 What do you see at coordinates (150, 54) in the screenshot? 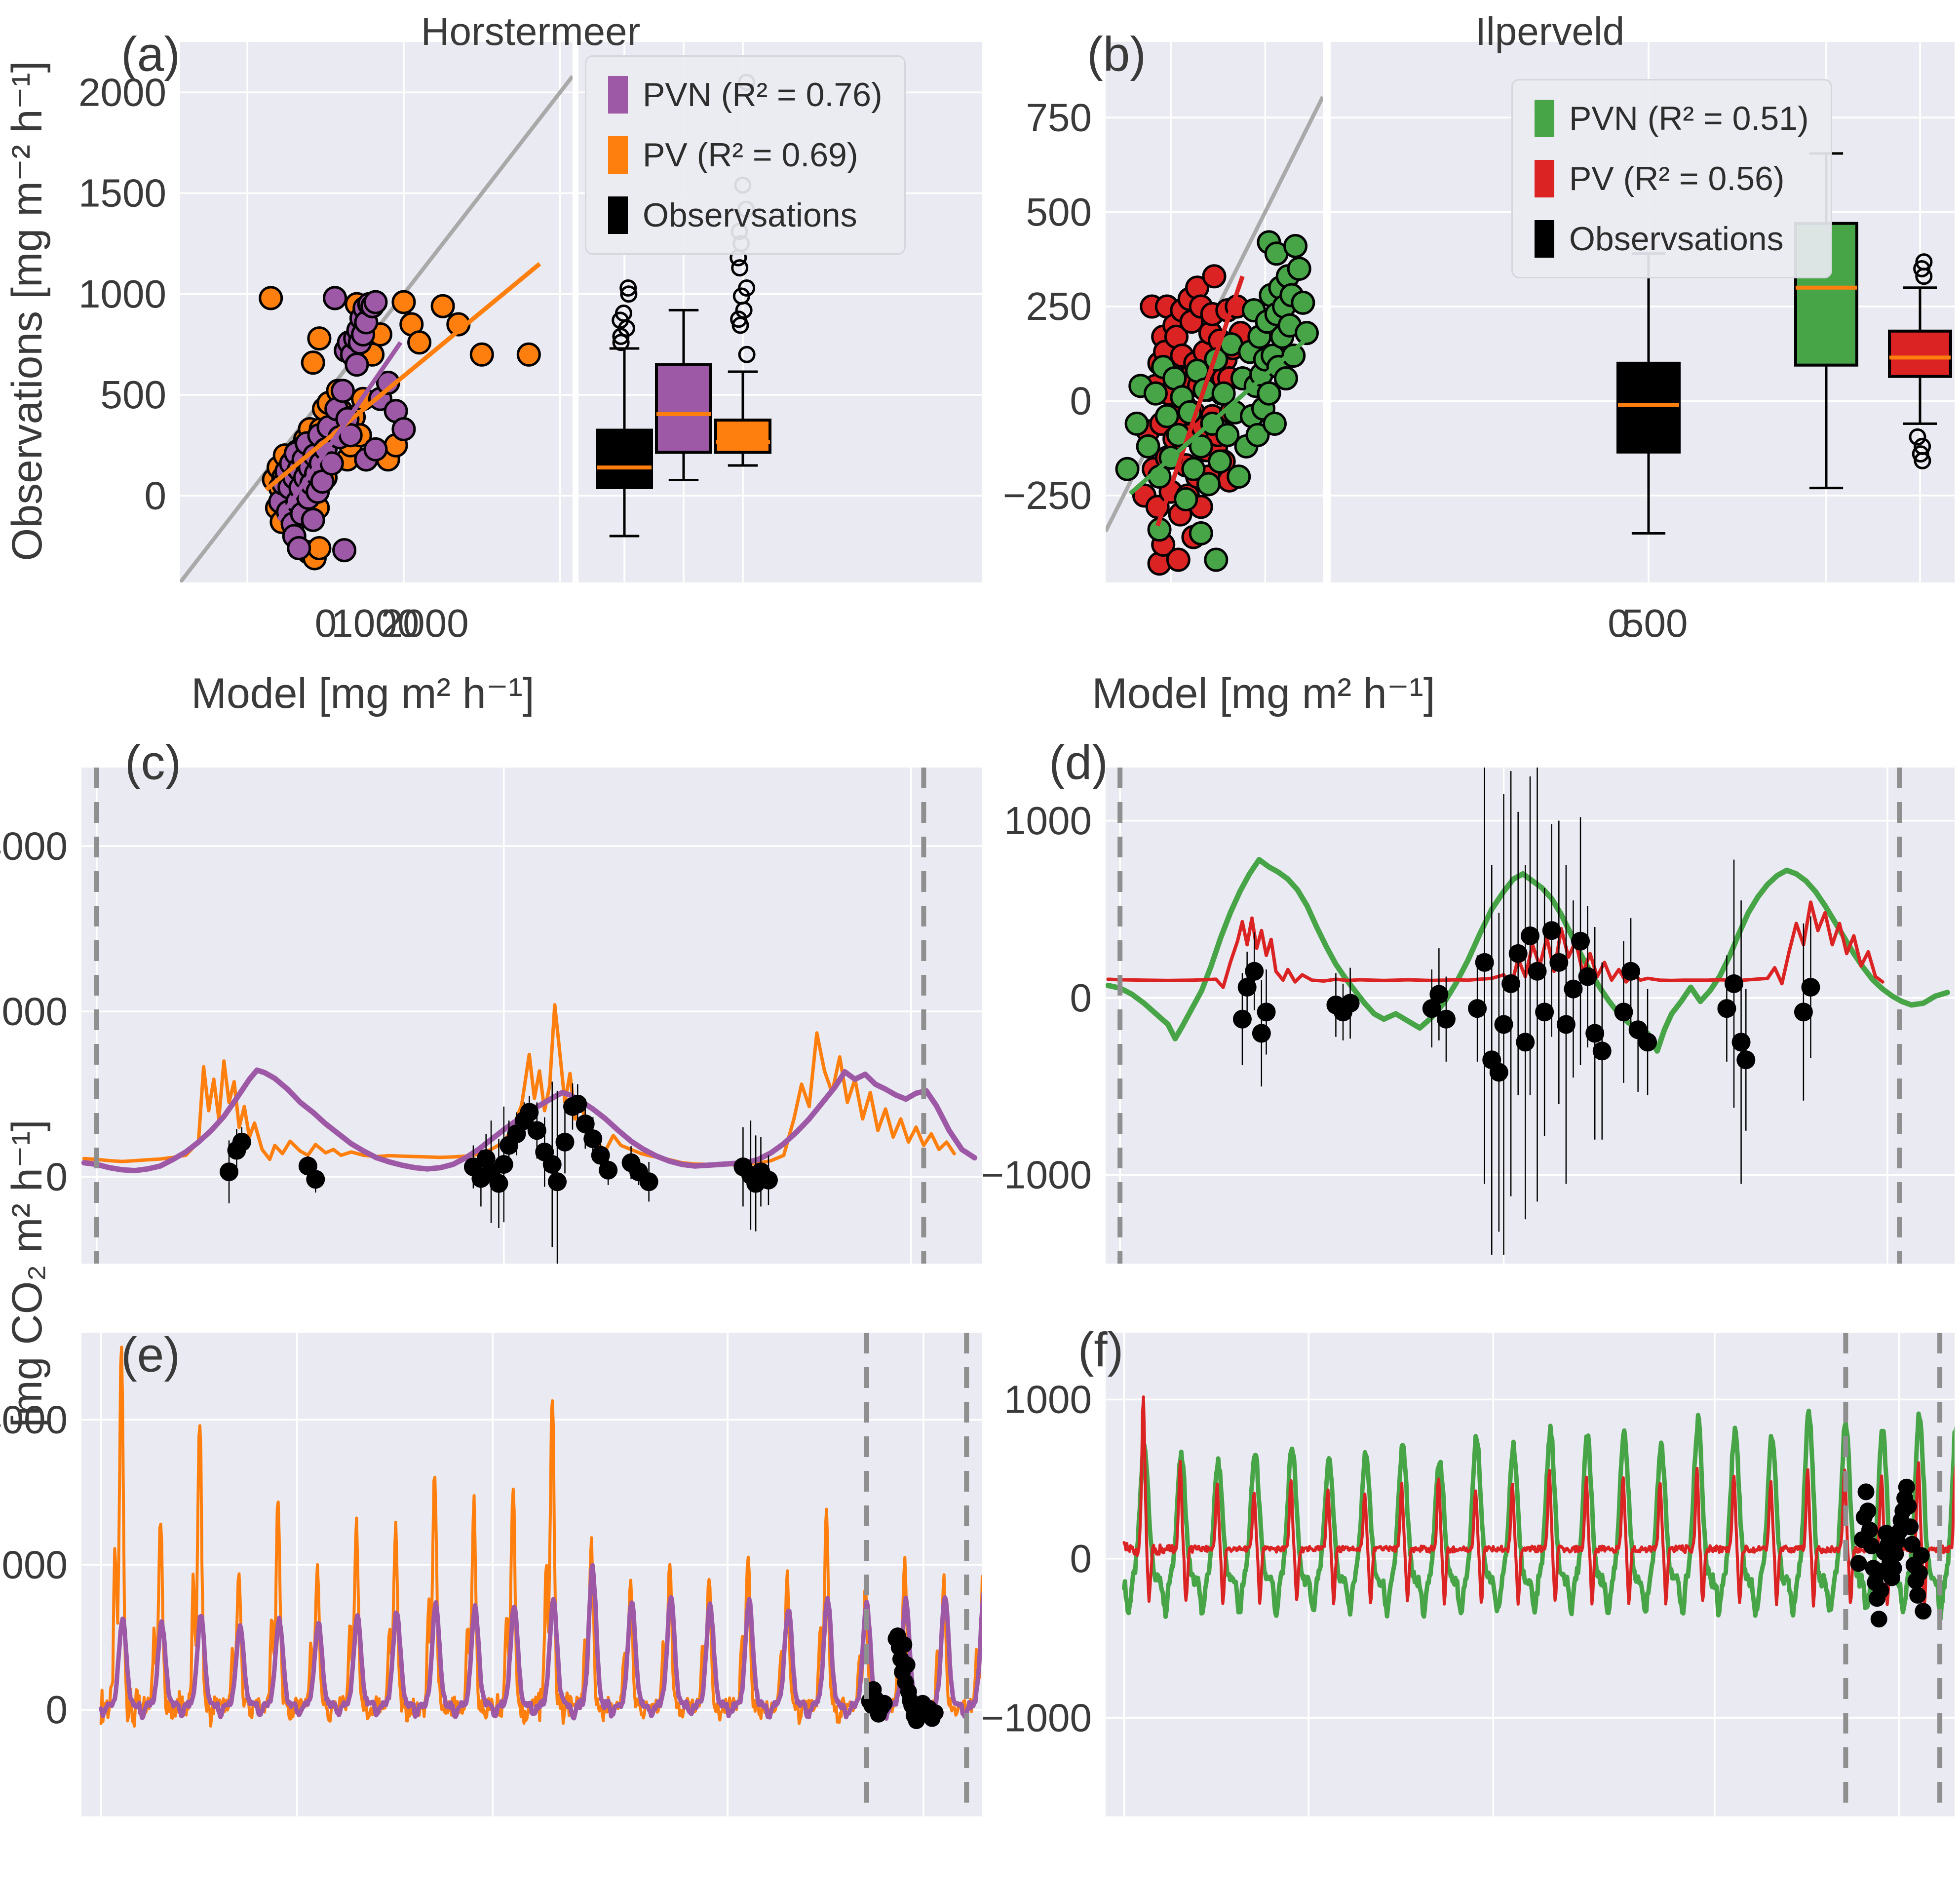
I see `panel-letter-a: (a)` at bounding box center [150, 54].